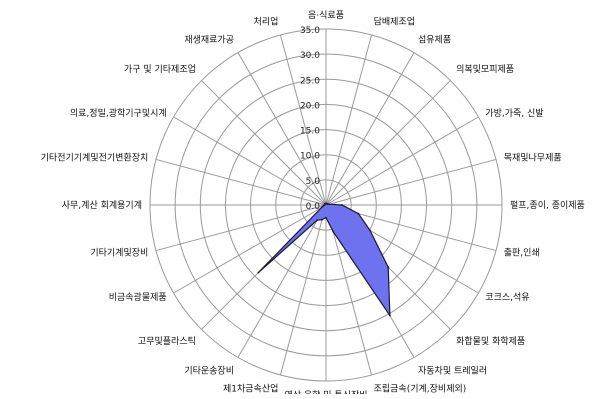 The height and width of the screenshot is (399, 616). Describe the element at coordinates (533, 157) in the screenshot. I see `category-label-5: 목재및나무제품` at that location.